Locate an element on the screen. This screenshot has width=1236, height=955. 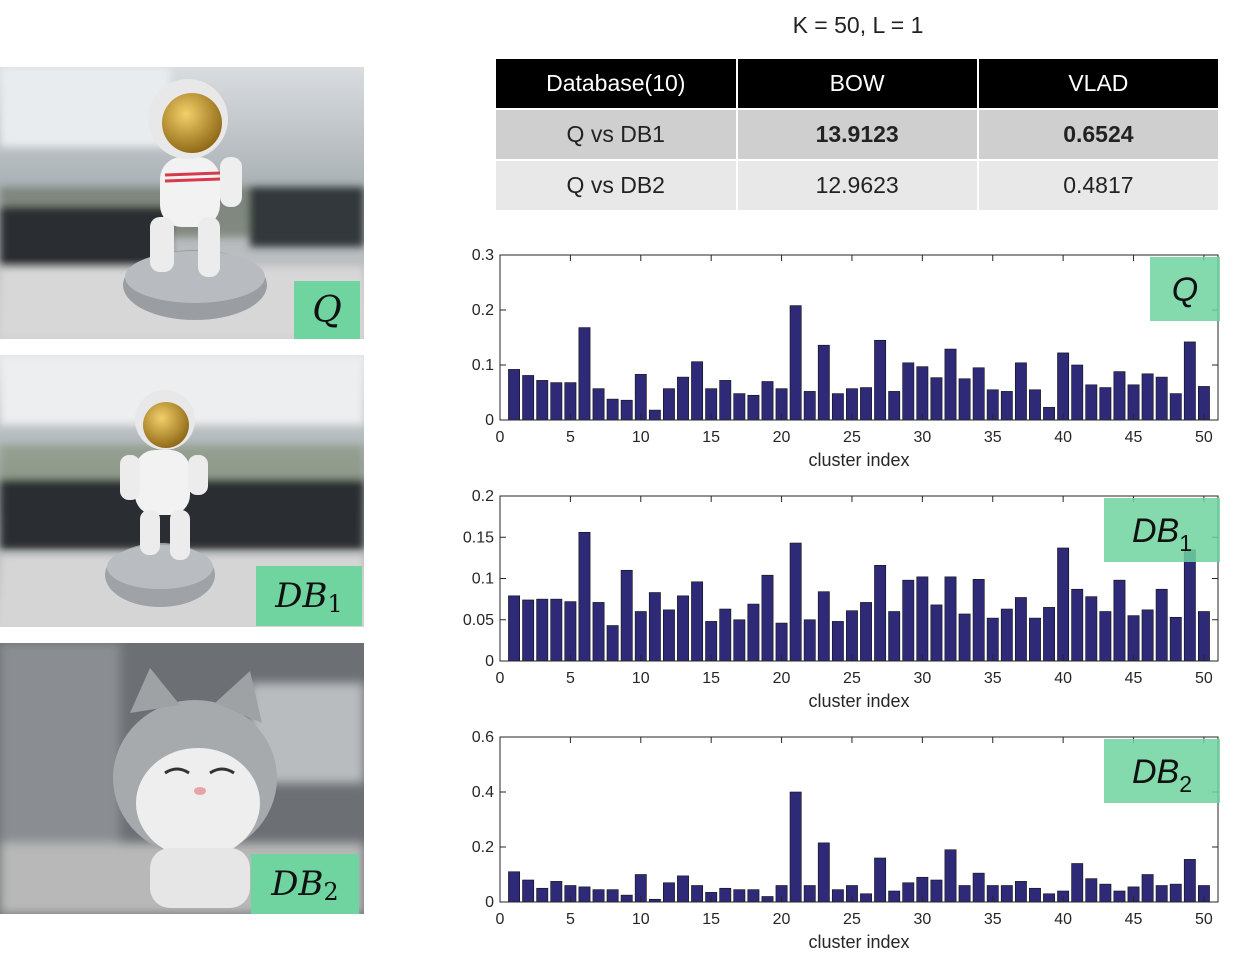
x-tick-label: 45 is located at coordinates (1134, 919).